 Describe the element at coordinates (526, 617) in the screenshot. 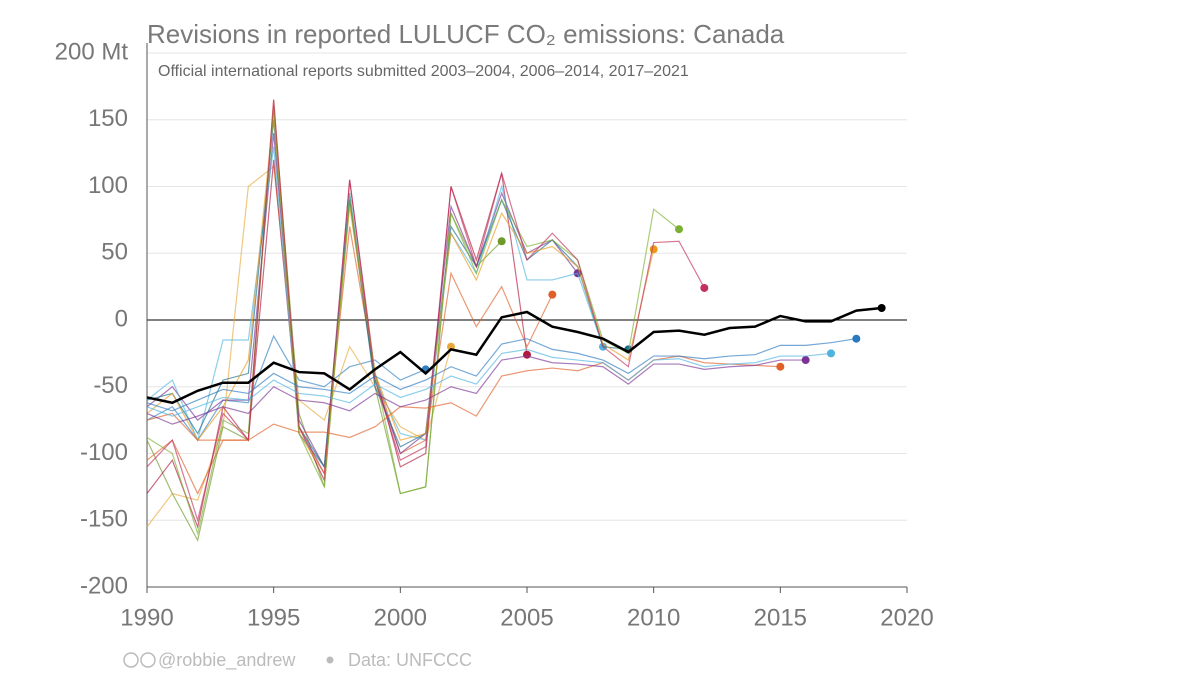

I see `x-tick-label: 2005` at that location.